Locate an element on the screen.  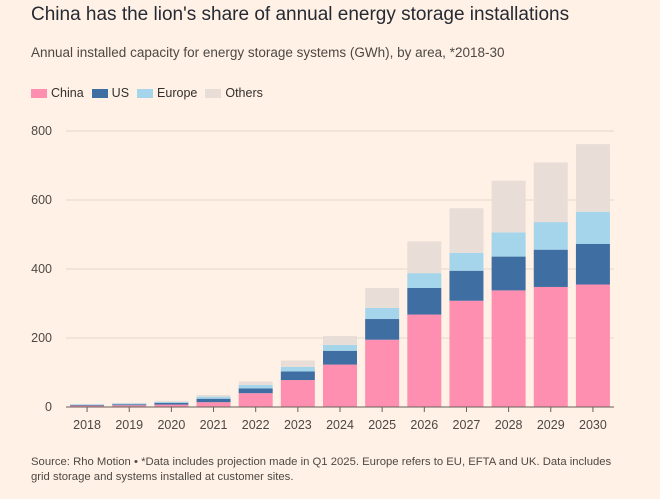
bar-china-2018 is located at coordinates (87, 406).